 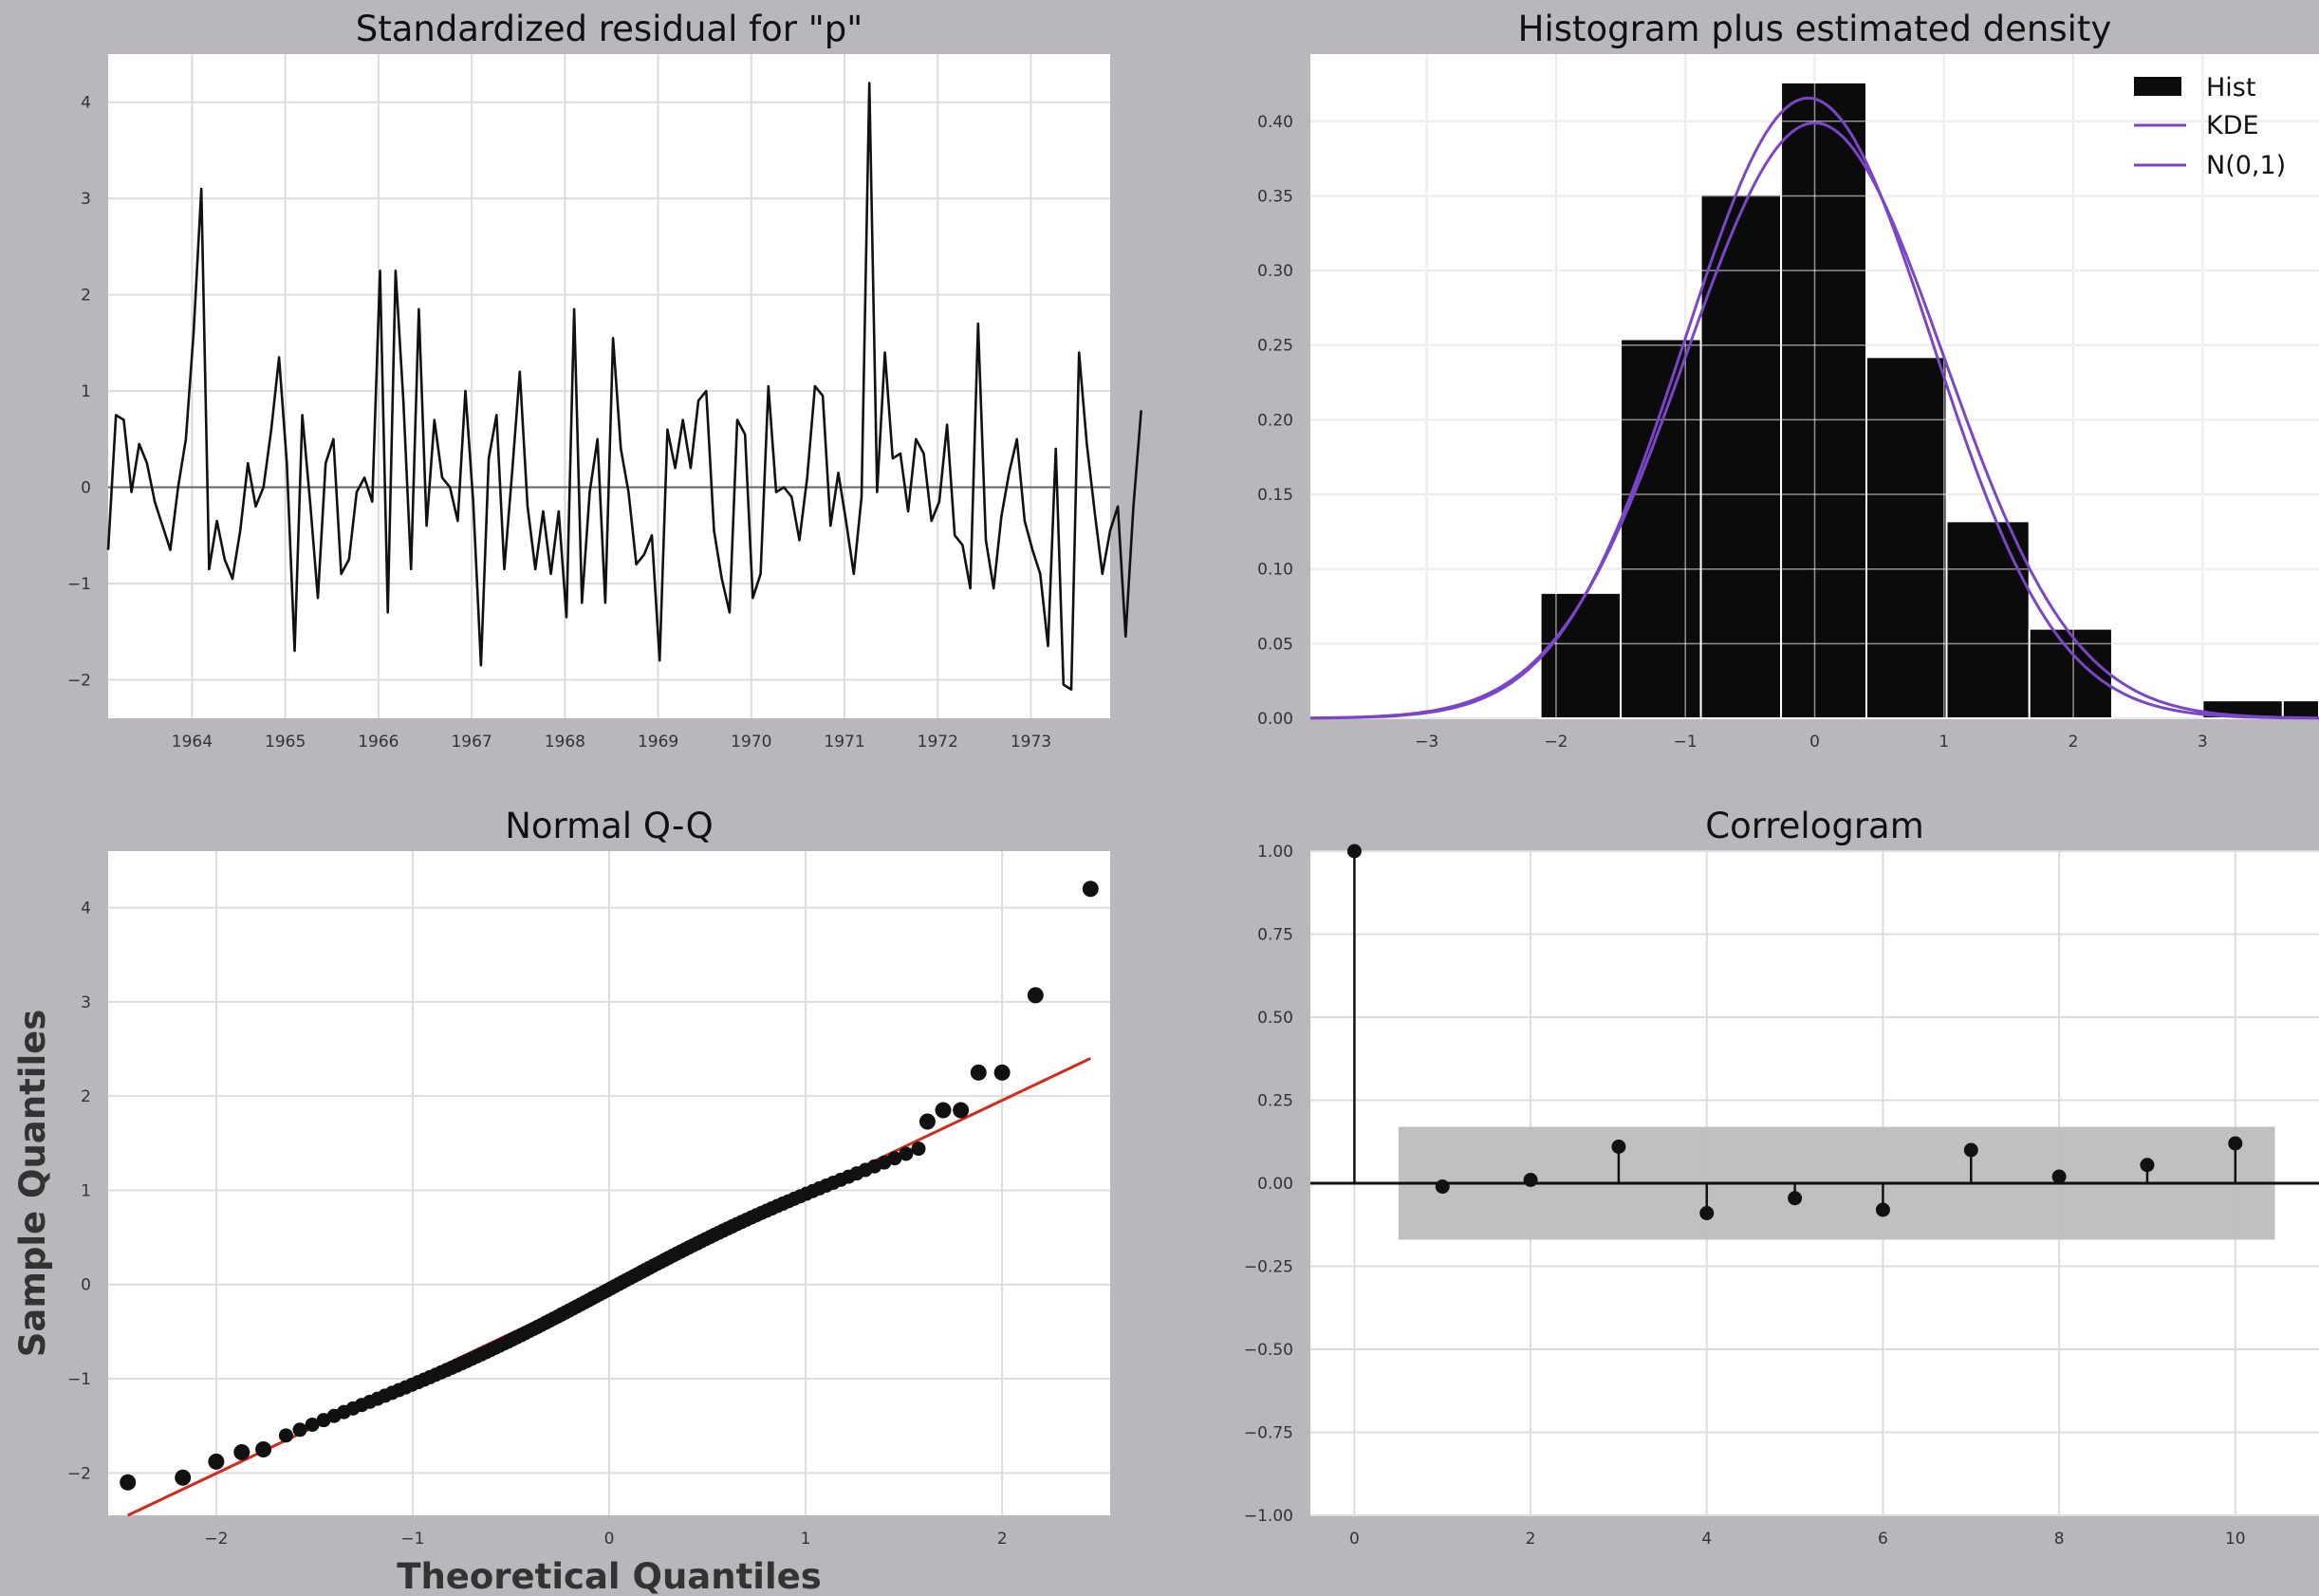 What do you see at coordinates (1275, 271) in the screenshot?
I see `y-tick-label: 0.30` at bounding box center [1275, 271].